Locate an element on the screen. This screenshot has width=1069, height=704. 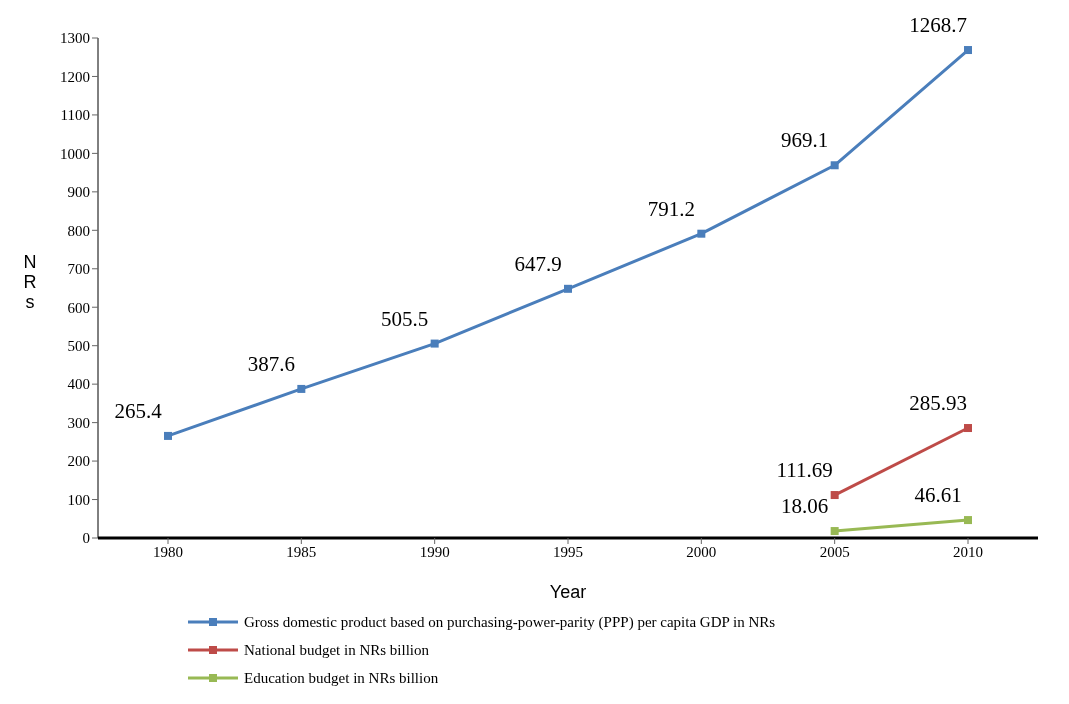
data-label: 505.5 is located at coordinates (405, 318).